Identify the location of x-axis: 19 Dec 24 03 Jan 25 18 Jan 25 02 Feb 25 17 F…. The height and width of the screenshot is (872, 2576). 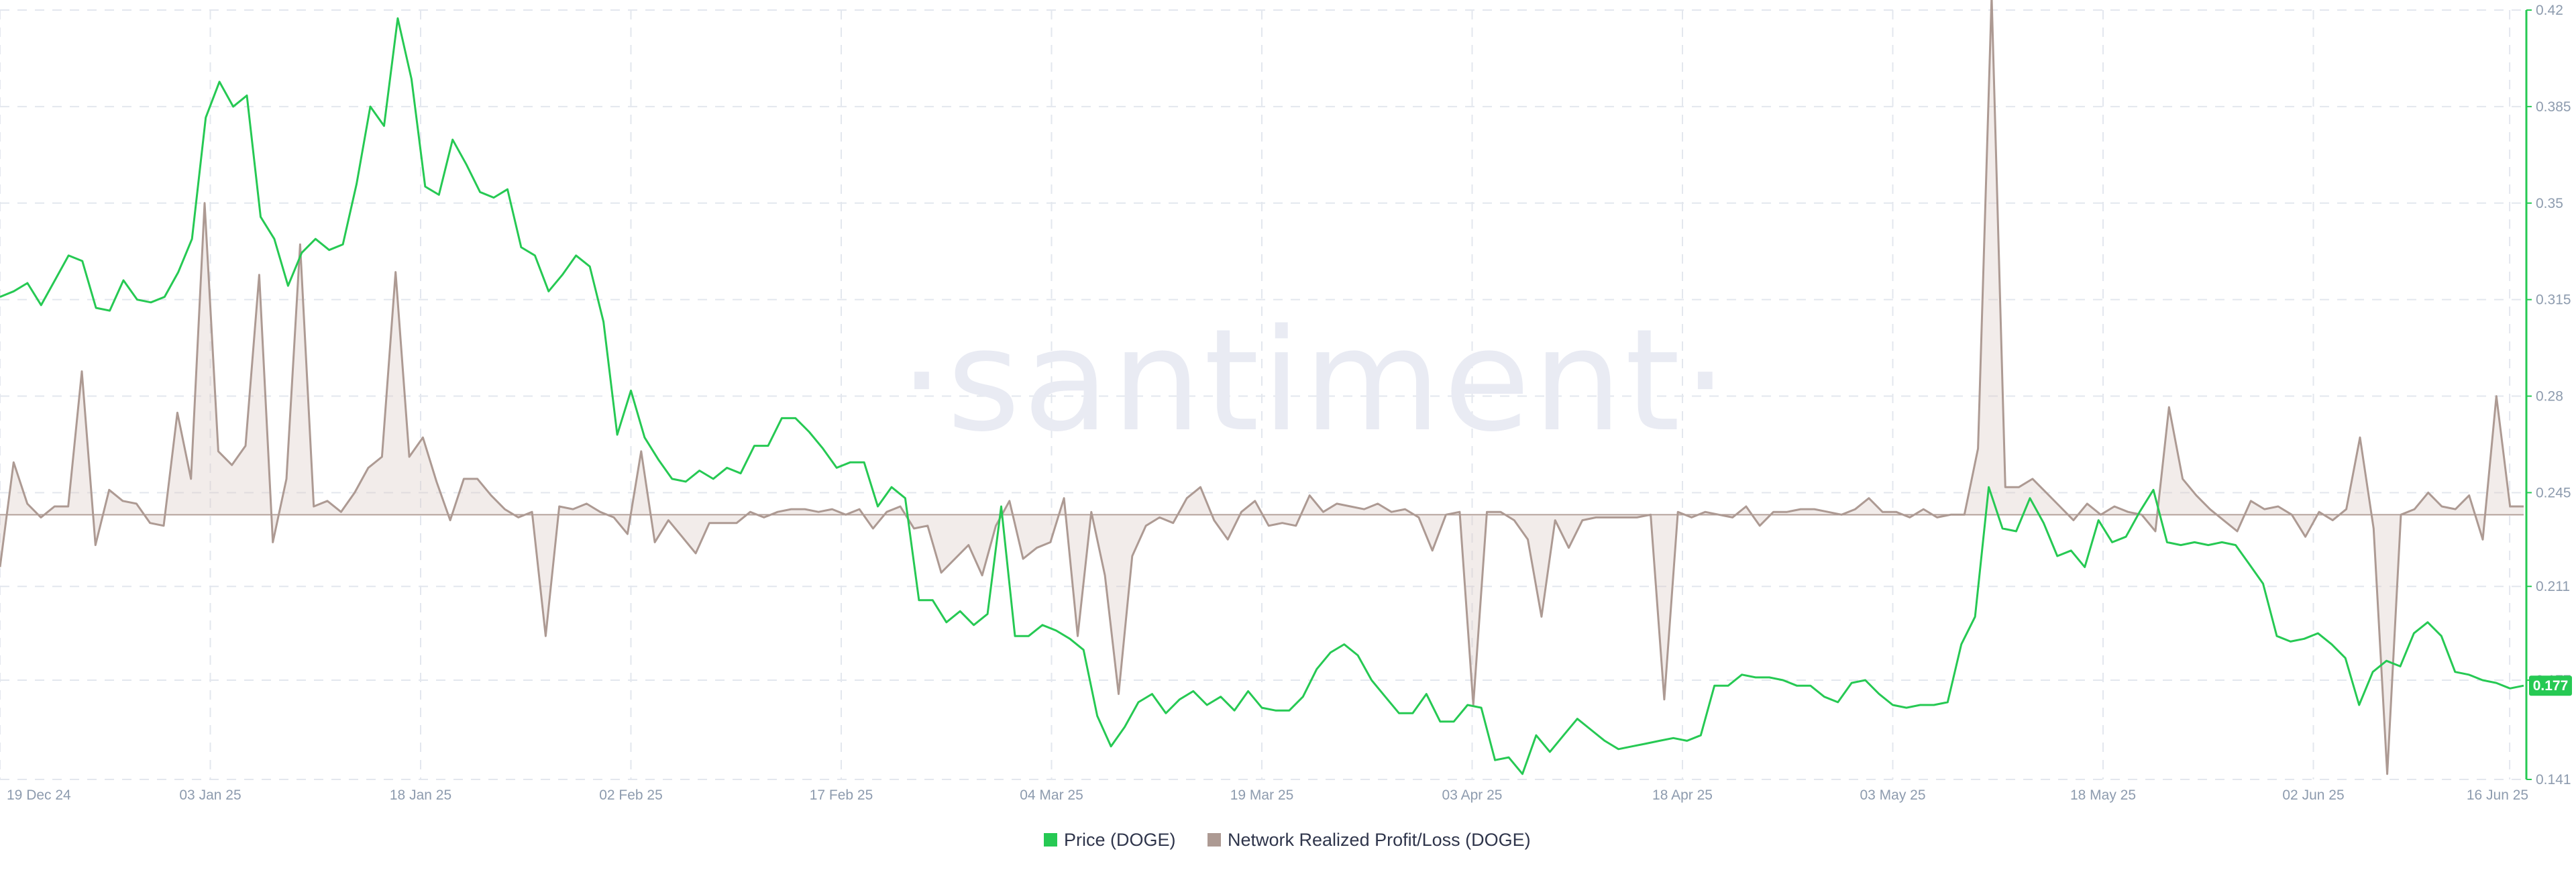
(1267, 795).